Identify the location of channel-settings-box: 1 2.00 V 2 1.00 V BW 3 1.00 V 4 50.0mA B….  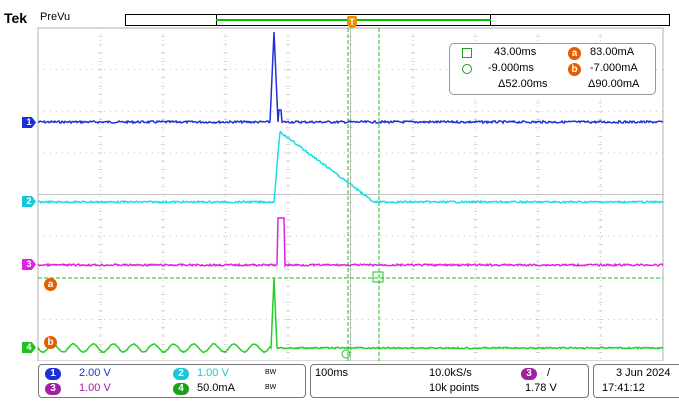
(172, 381).